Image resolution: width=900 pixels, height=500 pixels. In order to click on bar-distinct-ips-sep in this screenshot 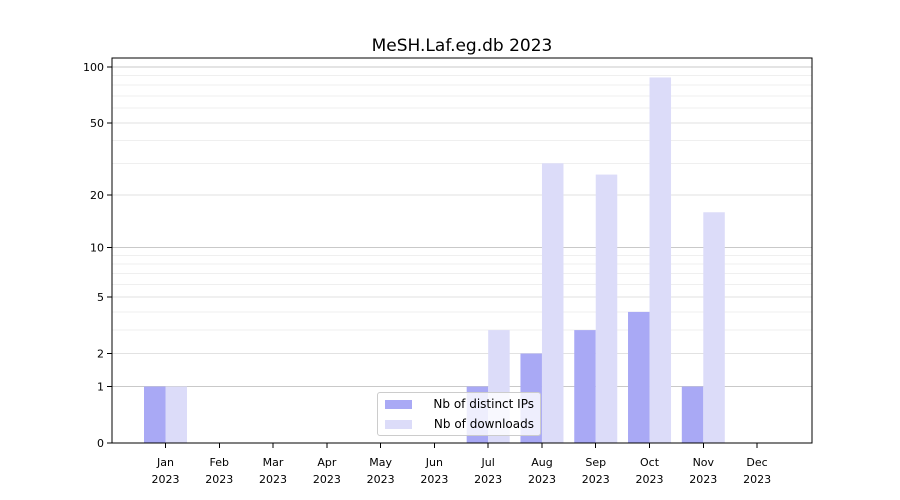, I will do `click(585, 386)`.